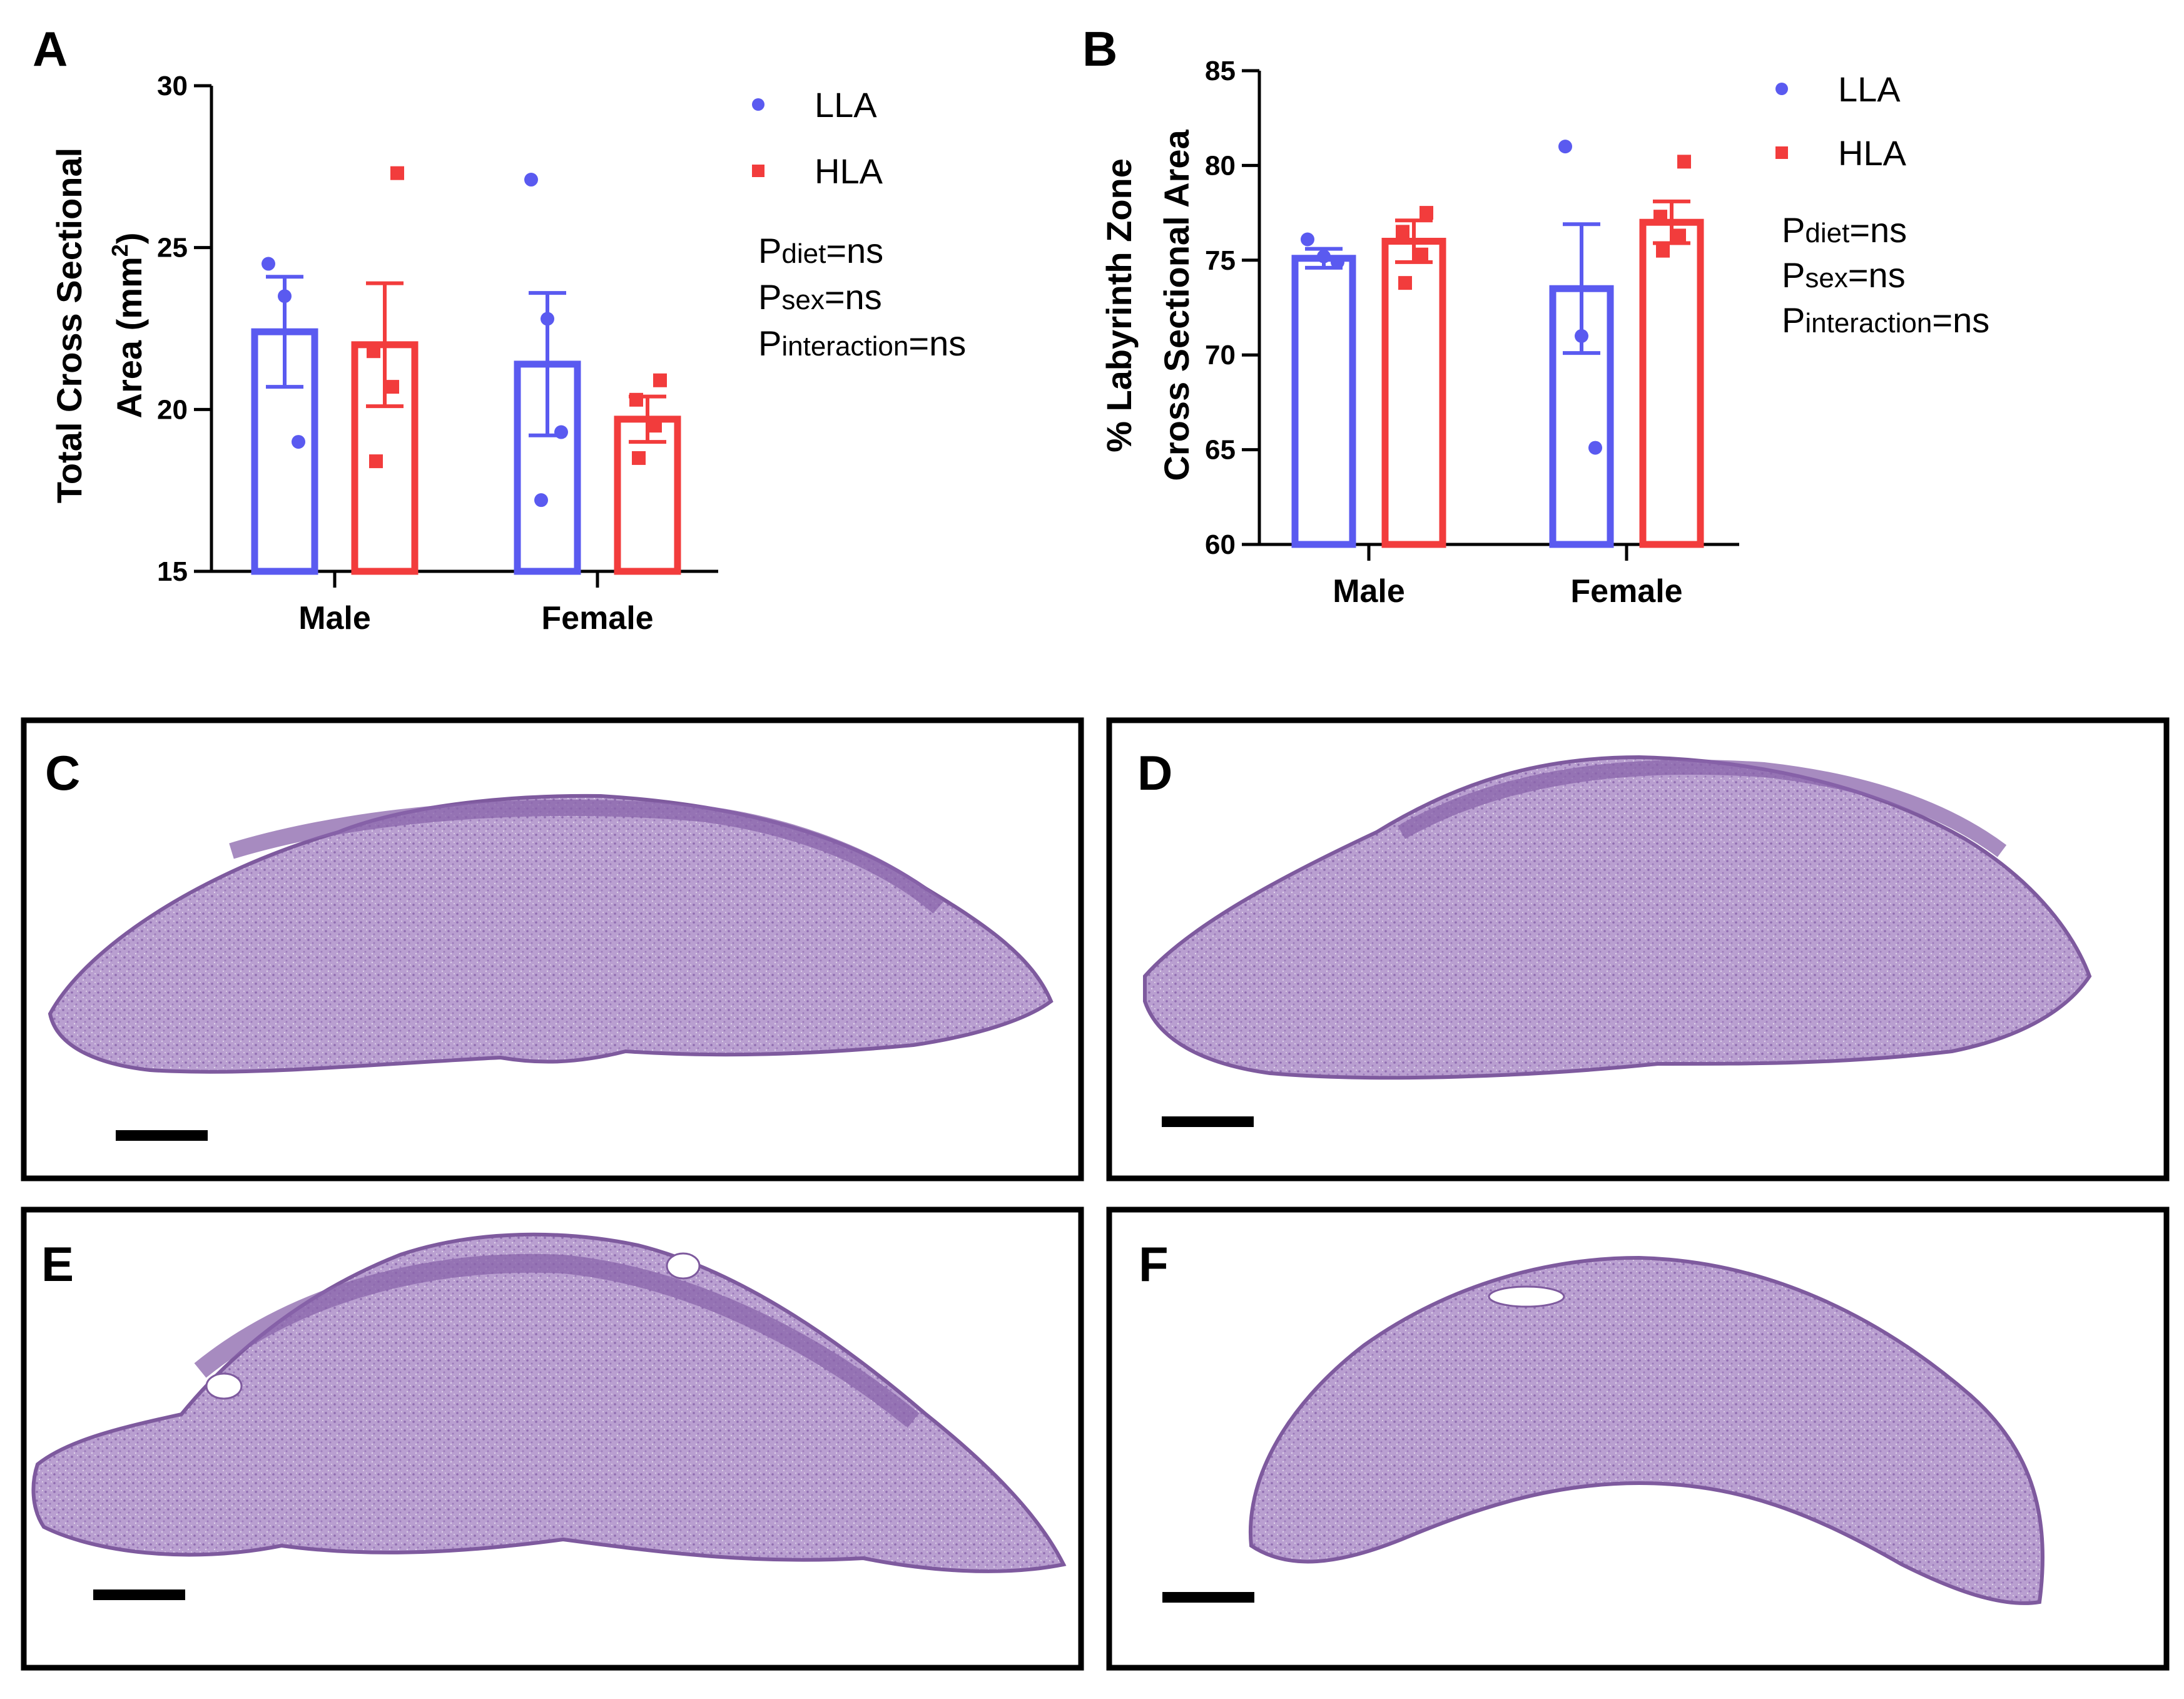 Image resolution: width=2184 pixels, height=1699 pixels. I want to click on y-axis-title-2: Cross Sectional Area, so click(1177, 305).